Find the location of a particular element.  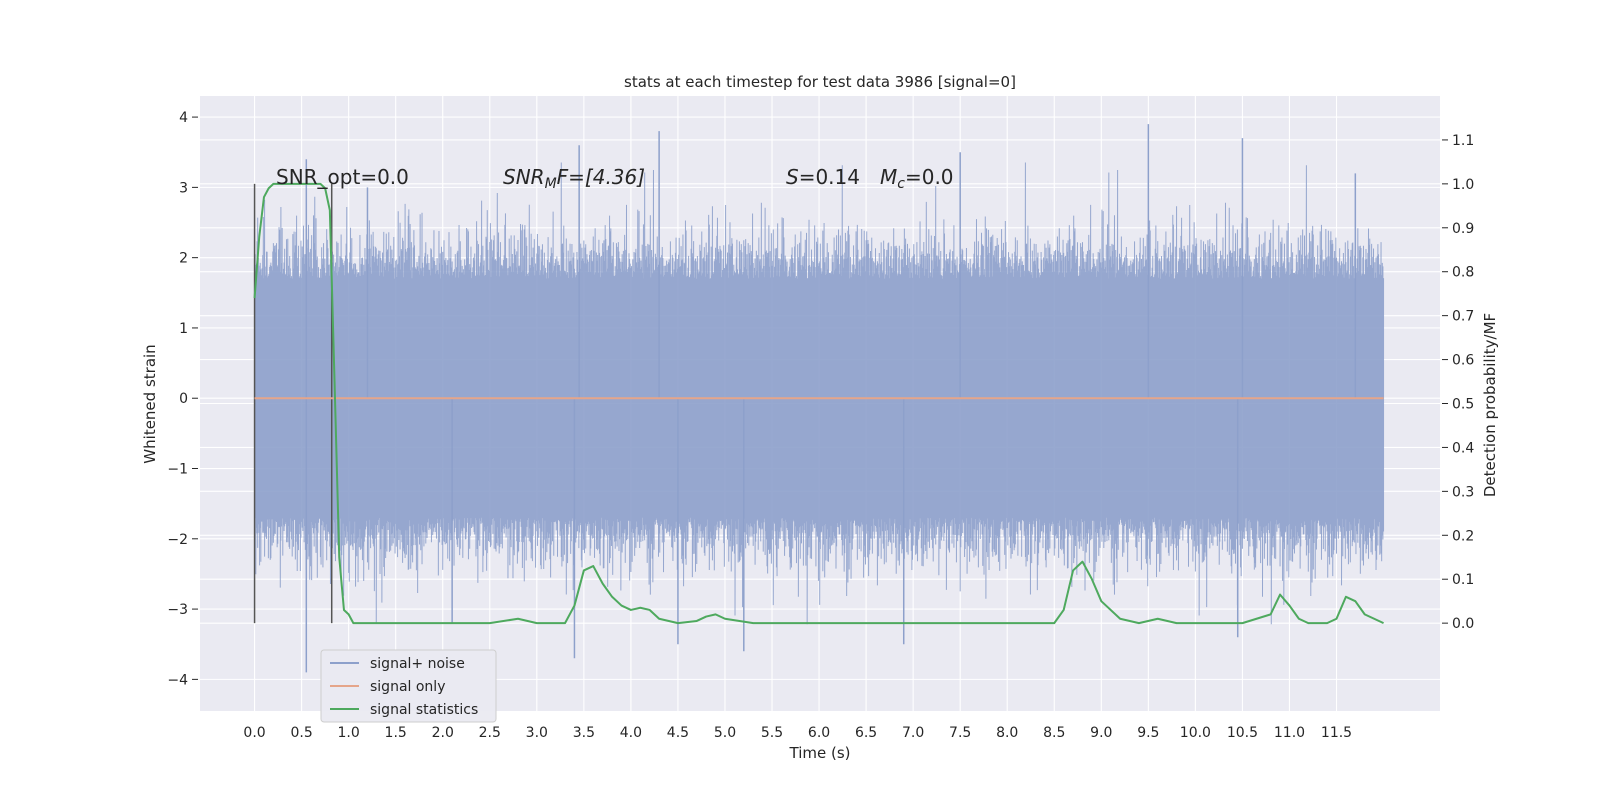

y-tick-label: 2 is located at coordinates (183, 259).